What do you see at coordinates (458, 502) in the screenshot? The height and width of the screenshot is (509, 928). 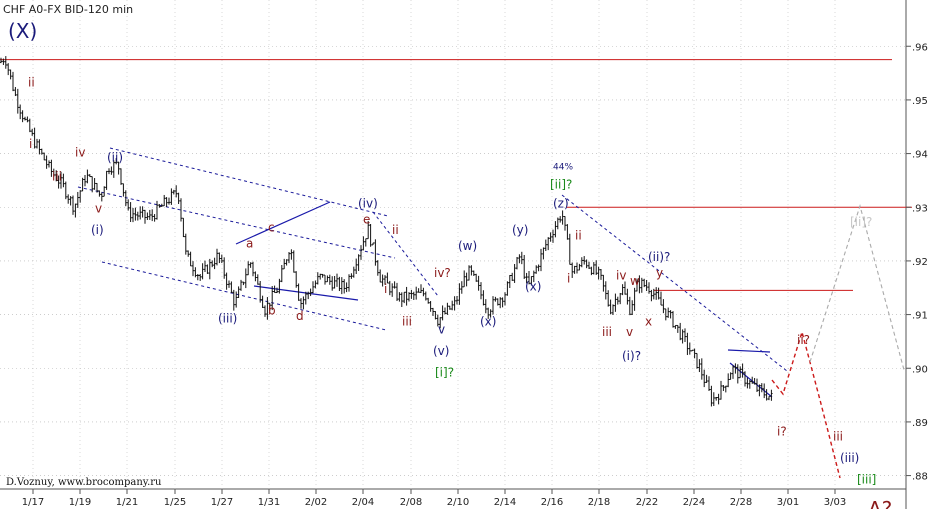 I see `x-tick-label: 2/10` at bounding box center [458, 502].